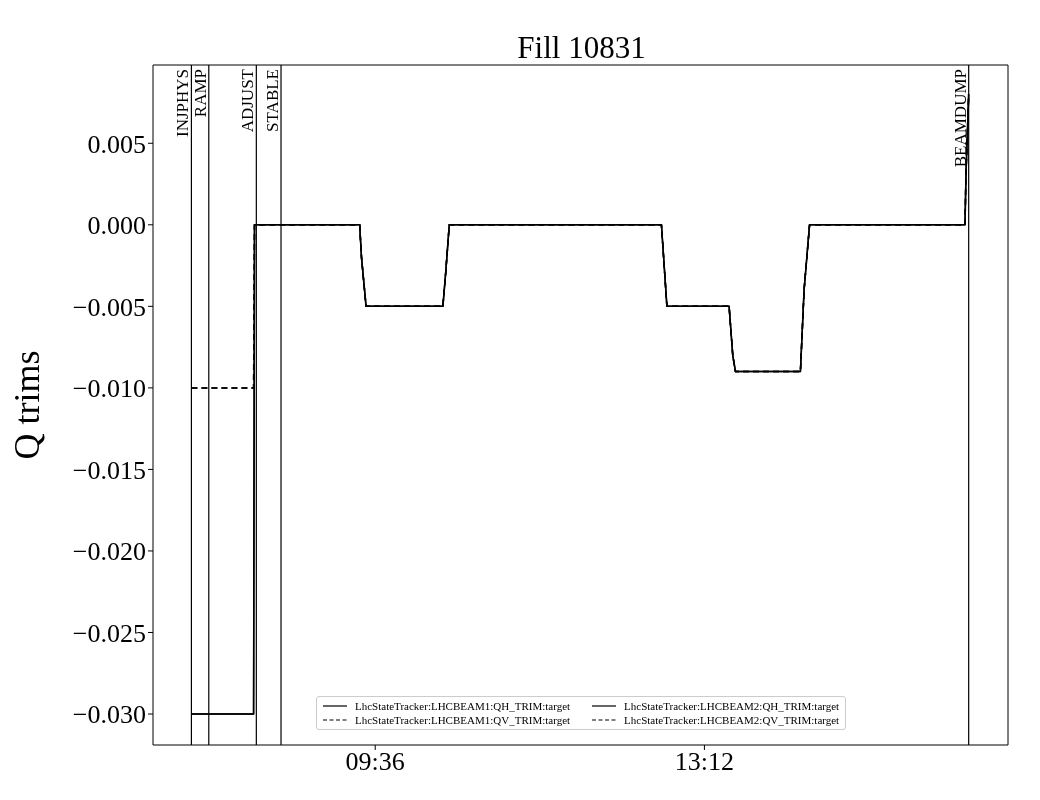 The width and height of the screenshot is (1040, 800). What do you see at coordinates (732, 720) in the screenshot?
I see `legend-label: LhcStateTracker:LHCBEAM2:QV_TRIM:target` at bounding box center [732, 720].